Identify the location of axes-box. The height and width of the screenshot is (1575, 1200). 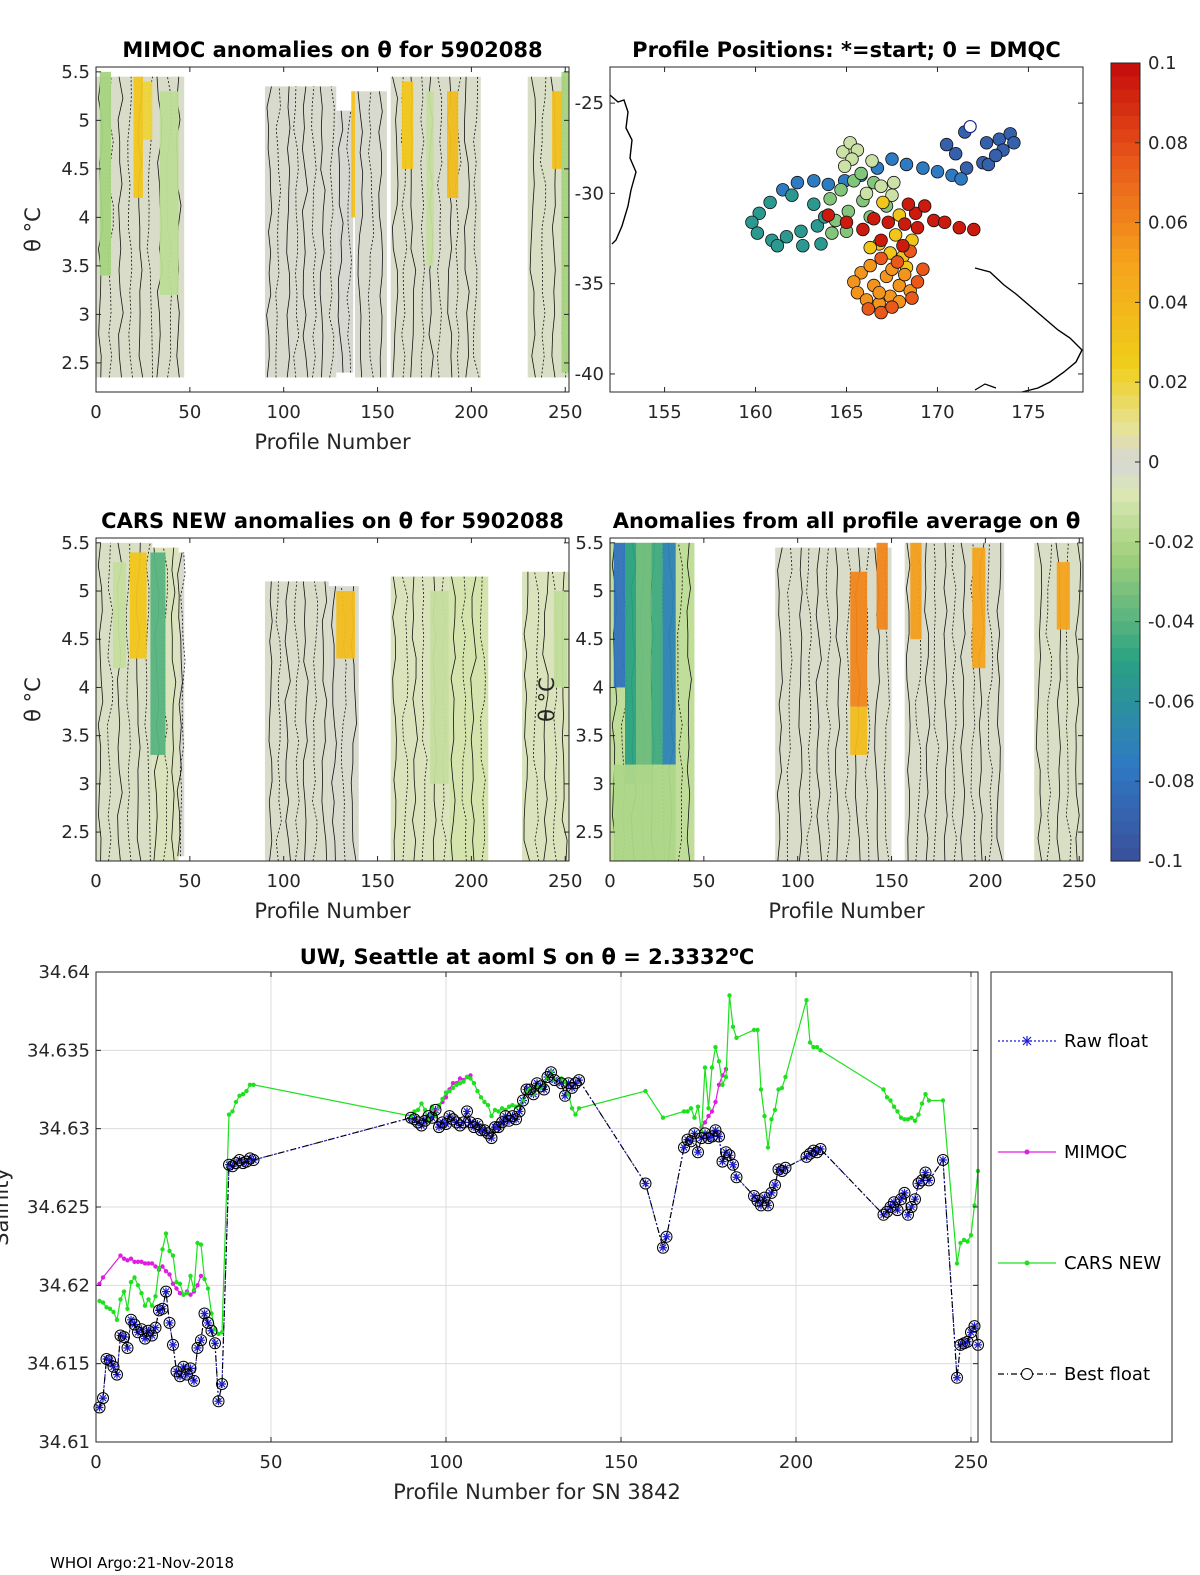
(332, 699).